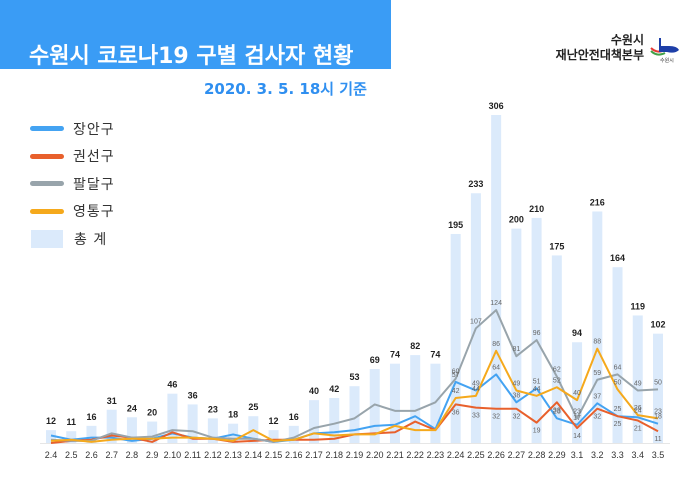  What do you see at coordinates (476, 455) in the screenshot?
I see `x-tick-label: 2.25` at bounding box center [476, 455].